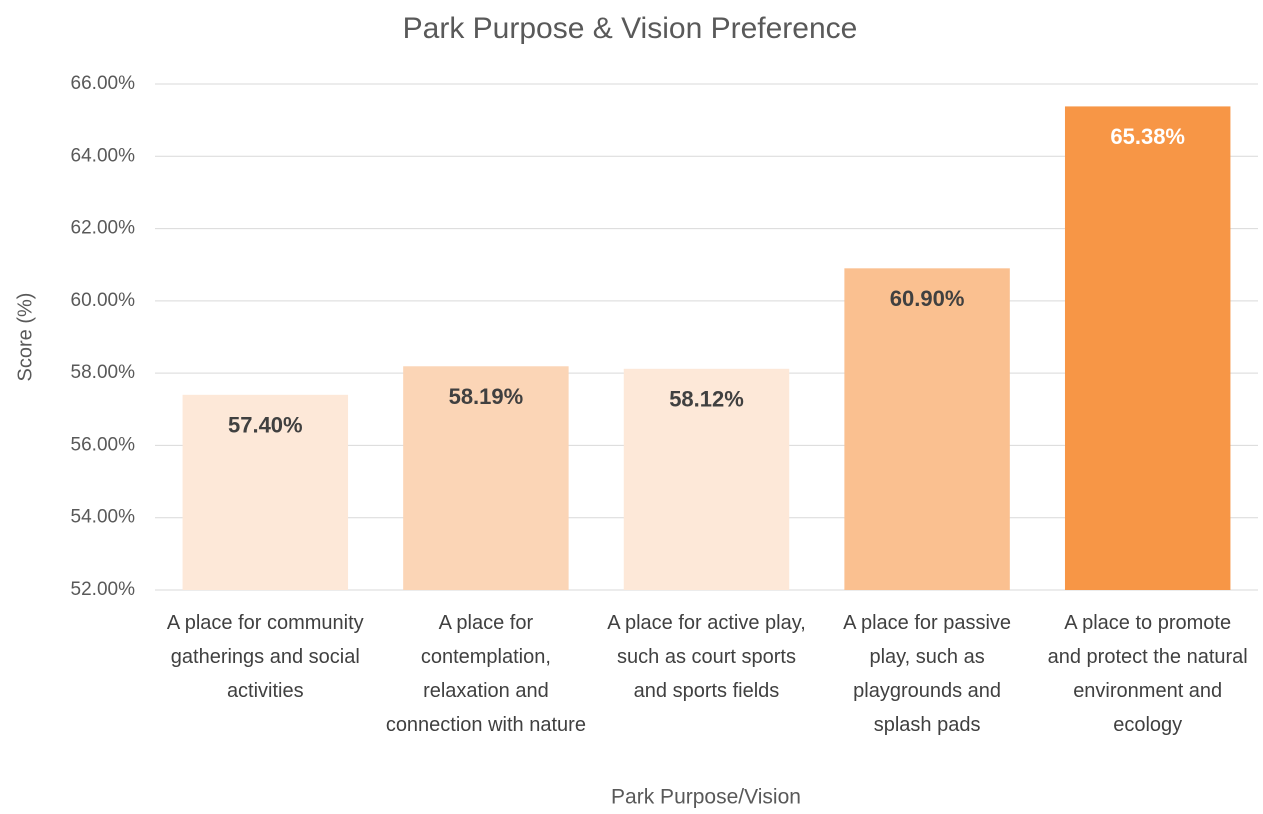  Describe the element at coordinates (103, 83) in the screenshot. I see `y-tick-label: 66.00%` at that location.